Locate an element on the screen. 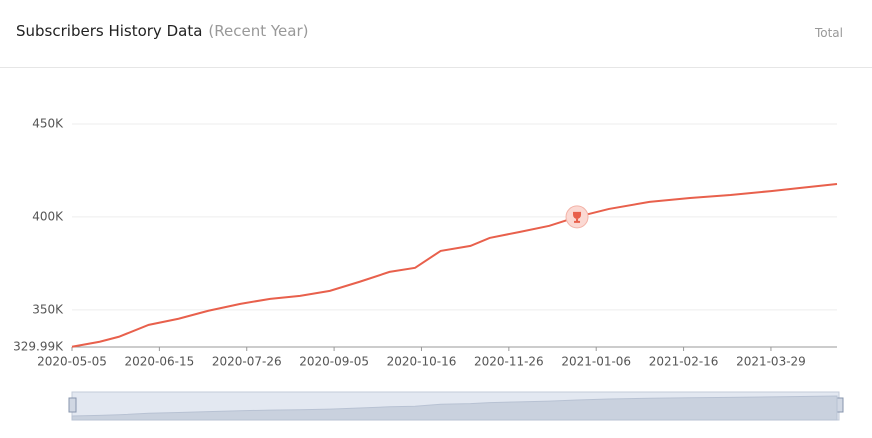  y-tick-label: 400K is located at coordinates (48, 216).